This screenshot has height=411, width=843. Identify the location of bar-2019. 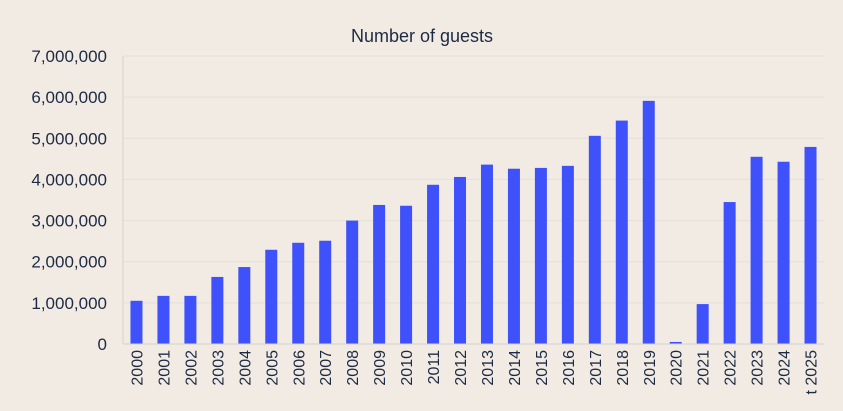
(648, 222).